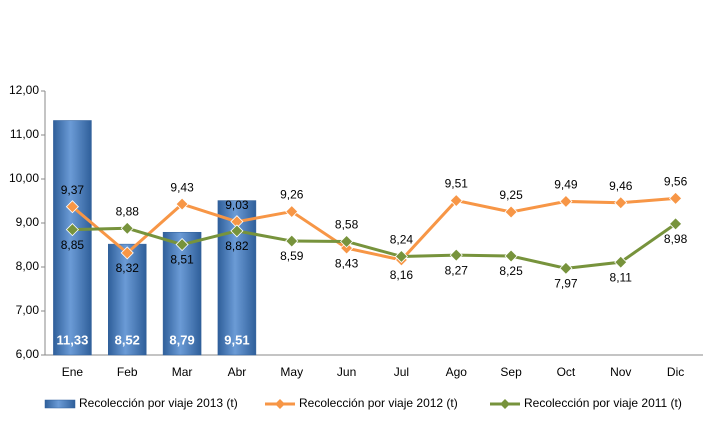  Describe the element at coordinates (158, 403) in the screenshot. I see `legend-label: Recolección por viaje 2013 (t)` at that location.